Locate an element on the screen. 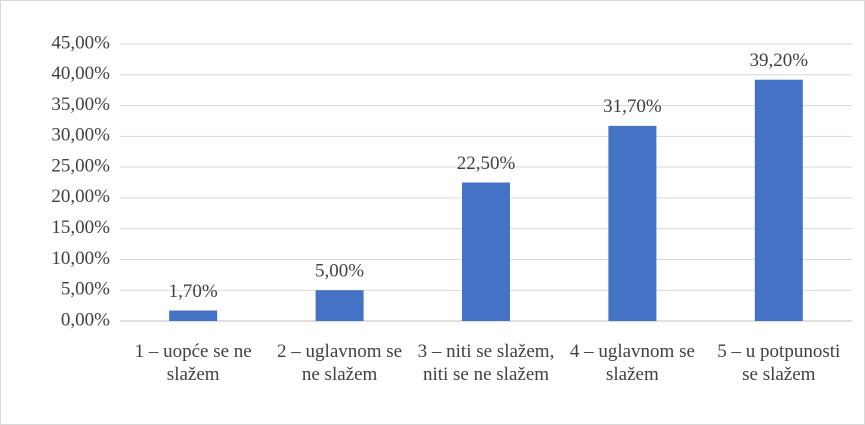 Image resolution: width=865 pixels, height=425 pixels. y-tick-label: 5,00% is located at coordinates (85, 289).